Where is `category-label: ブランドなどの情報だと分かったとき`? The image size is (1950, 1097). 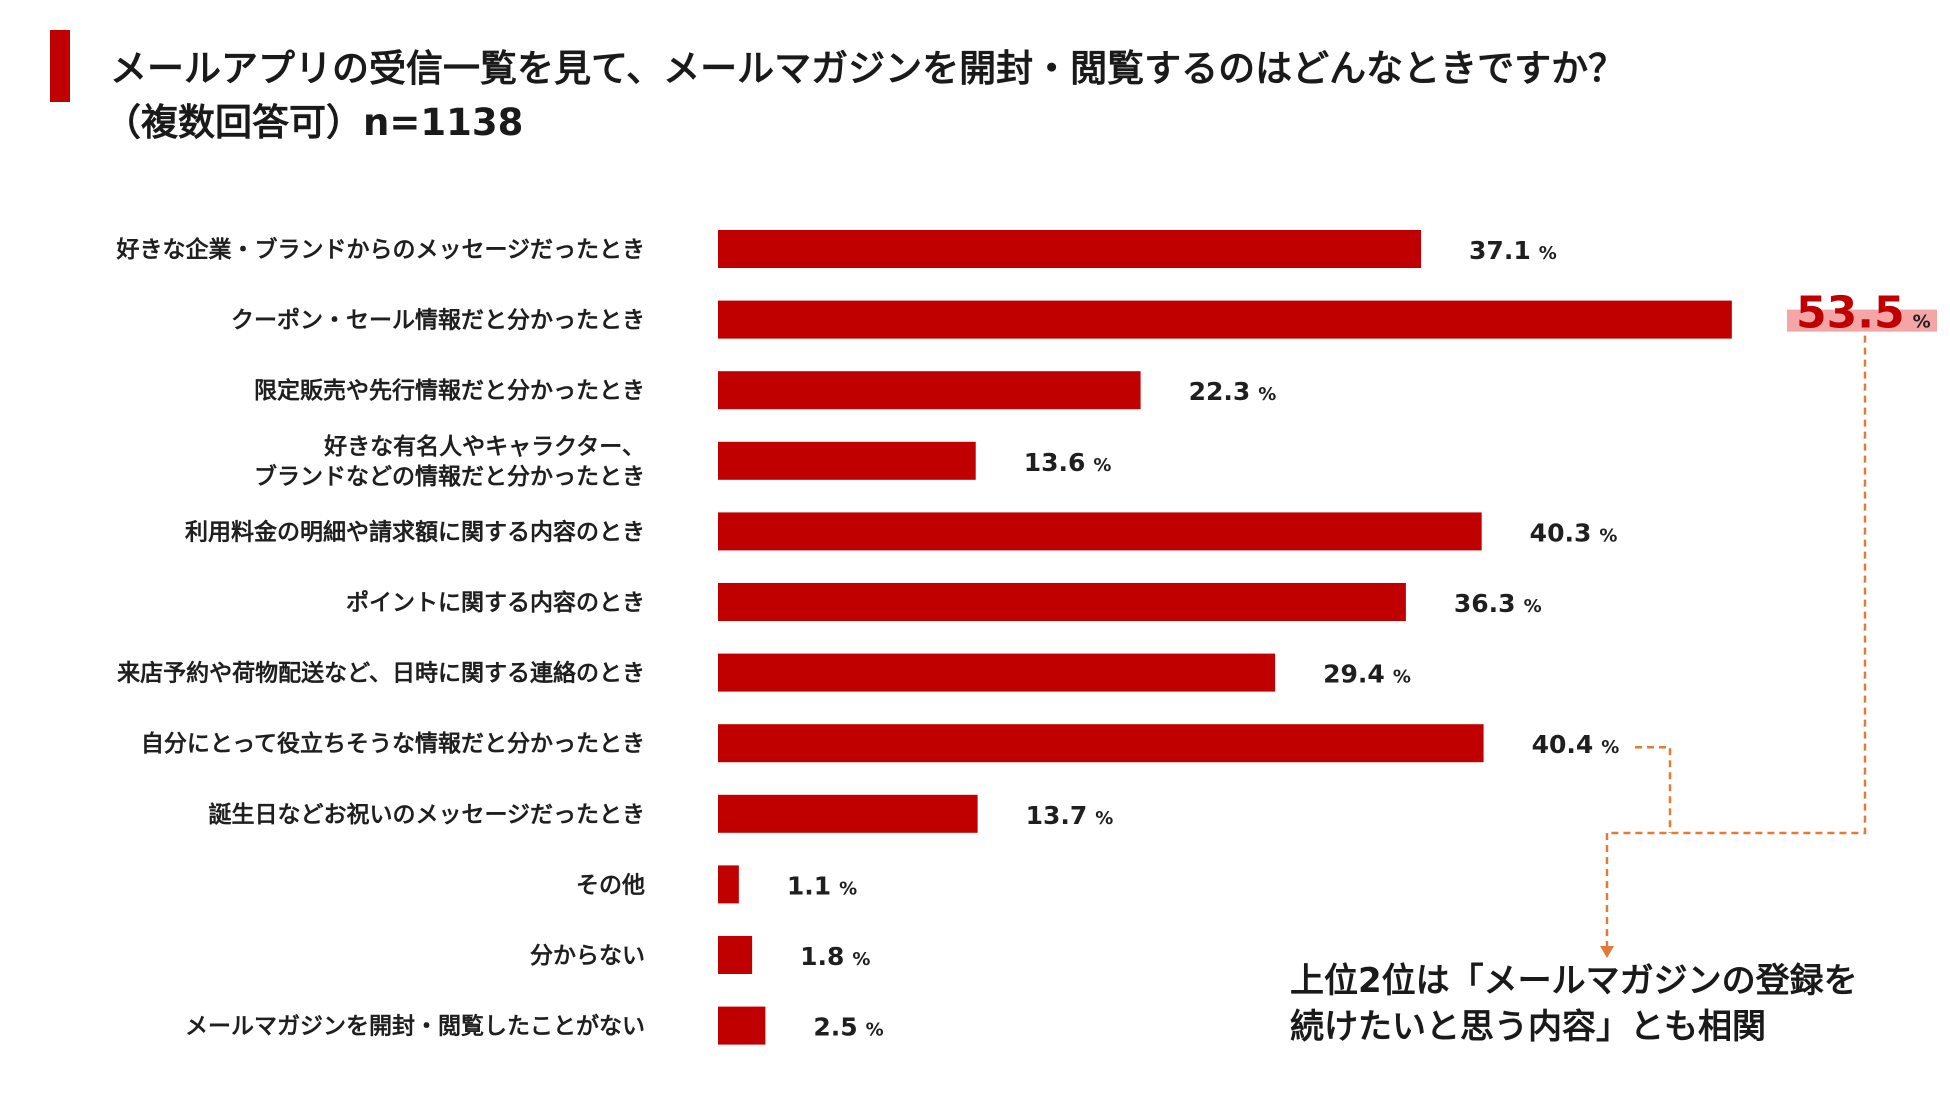
category-label: ブランドなどの情報だと分かったとき is located at coordinates (449, 476).